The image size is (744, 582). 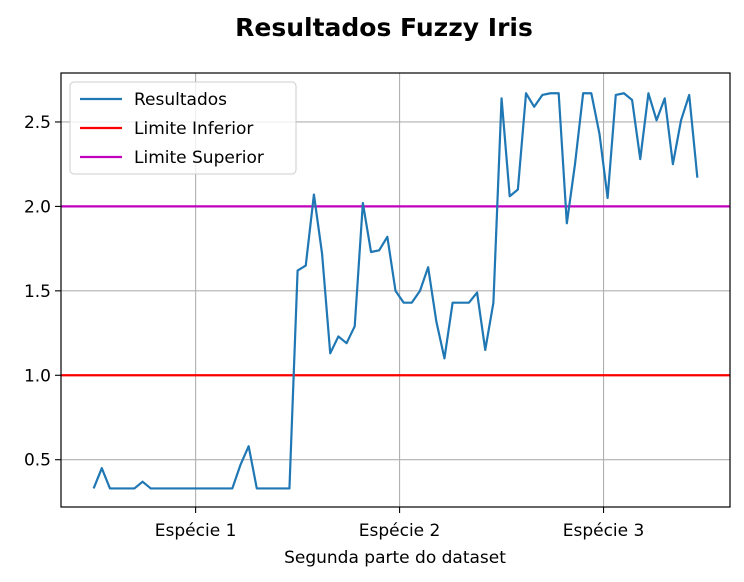 What do you see at coordinates (37, 207) in the screenshot?
I see `y-tick-label: 2.0` at bounding box center [37, 207].